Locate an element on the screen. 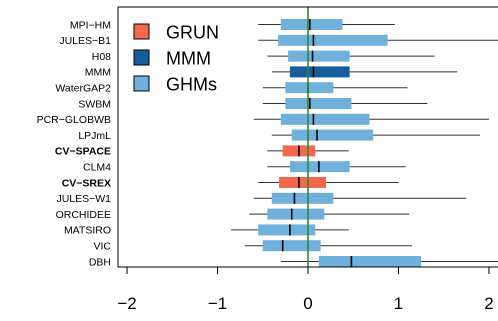 This screenshot has height=321, width=498. row-label-mpi-hm: MPI−HM is located at coordinates (90, 25).